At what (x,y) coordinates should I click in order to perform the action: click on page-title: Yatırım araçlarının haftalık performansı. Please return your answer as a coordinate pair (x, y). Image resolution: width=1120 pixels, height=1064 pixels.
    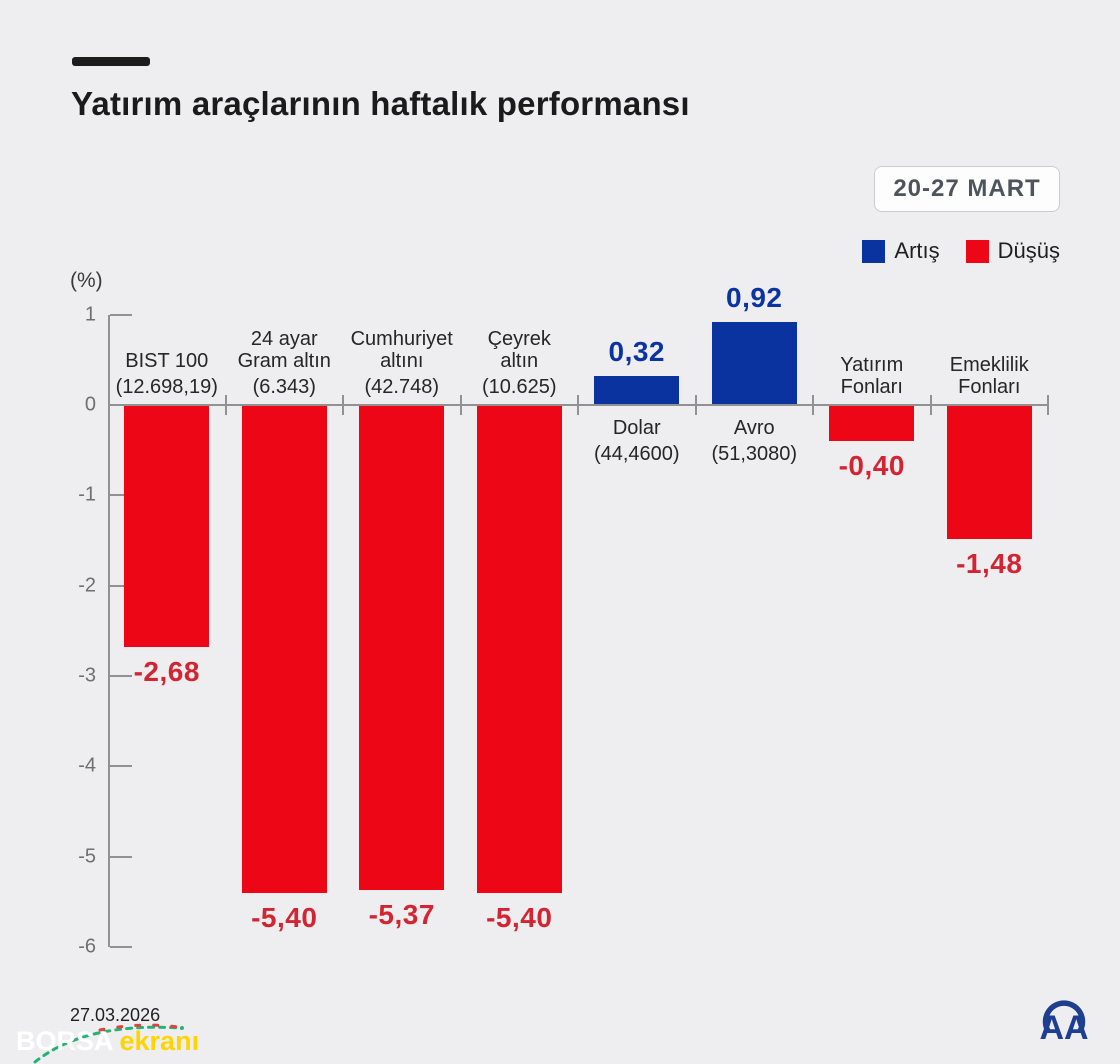
    Looking at the image, I should click on (380, 103).